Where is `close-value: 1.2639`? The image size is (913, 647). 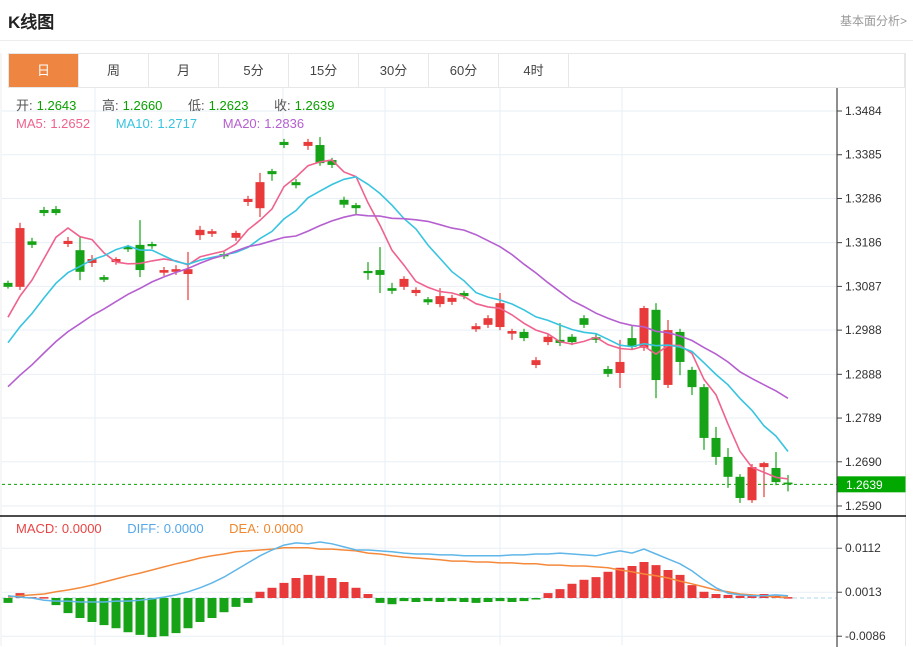 close-value: 1.2639 is located at coordinates (314, 105).